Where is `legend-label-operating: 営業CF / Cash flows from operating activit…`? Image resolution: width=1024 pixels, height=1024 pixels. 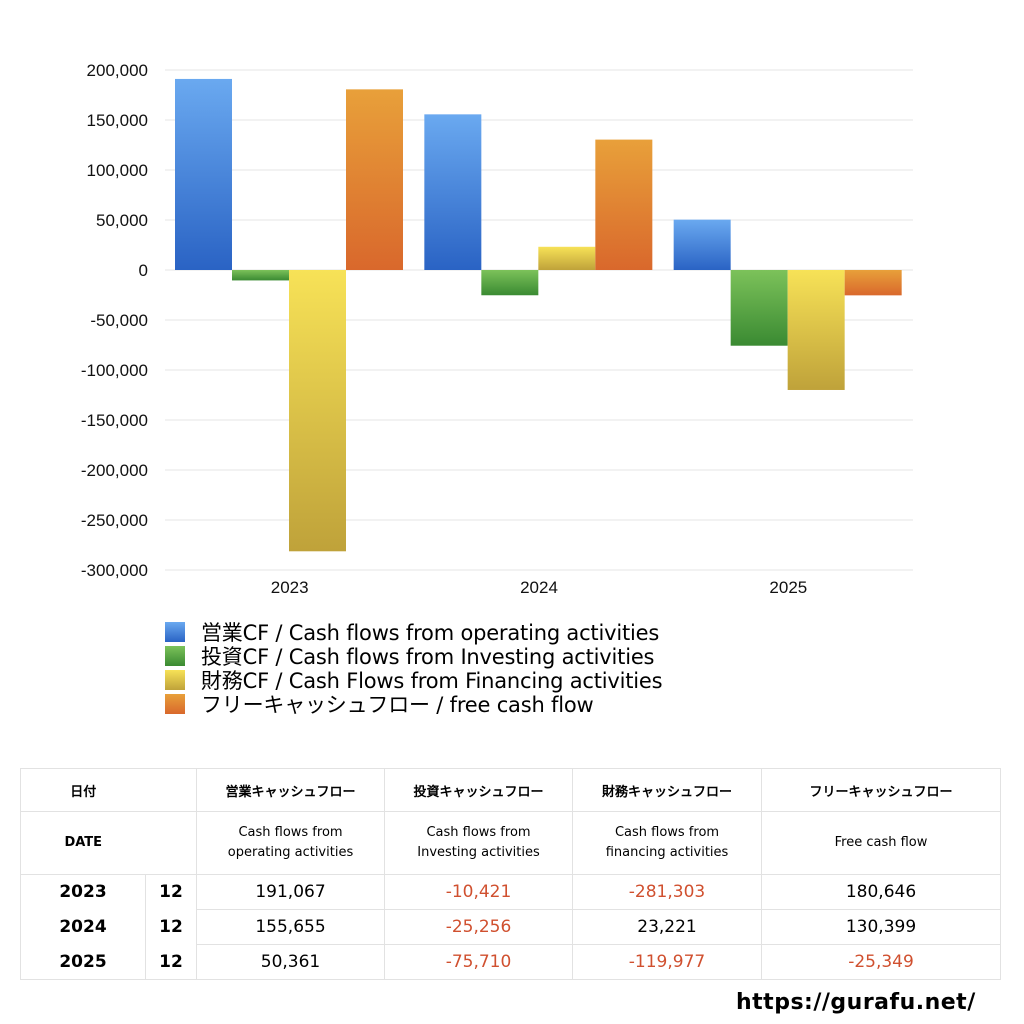
legend-label-operating: 営業CF / Cash flows from operating activit… is located at coordinates (430, 633).